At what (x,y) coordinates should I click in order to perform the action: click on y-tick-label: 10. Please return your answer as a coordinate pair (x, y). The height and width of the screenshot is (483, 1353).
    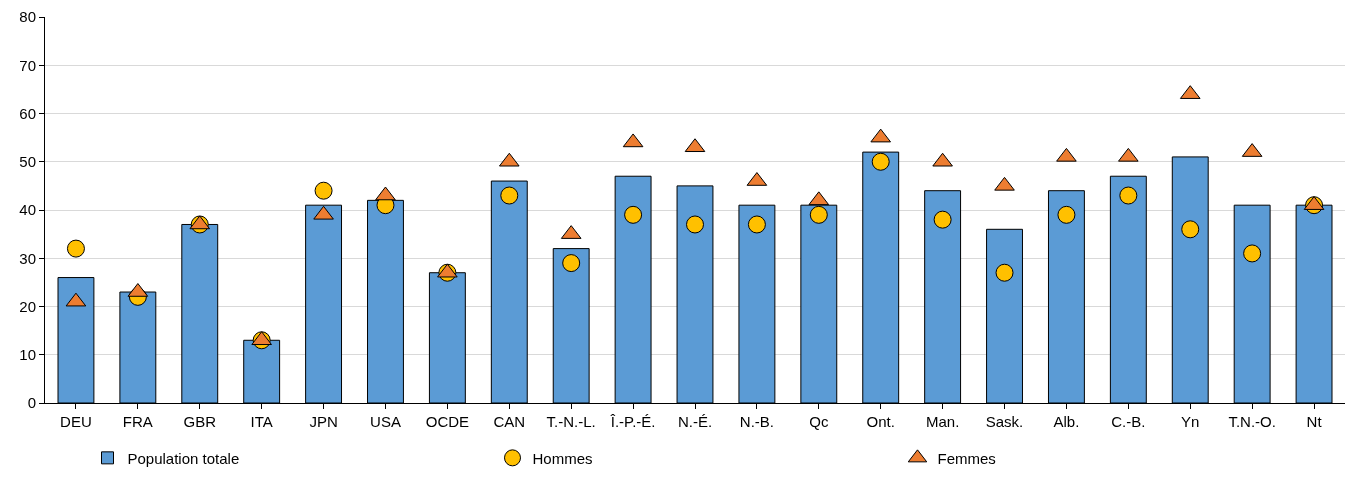
    Looking at the image, I should click on (27, 354).